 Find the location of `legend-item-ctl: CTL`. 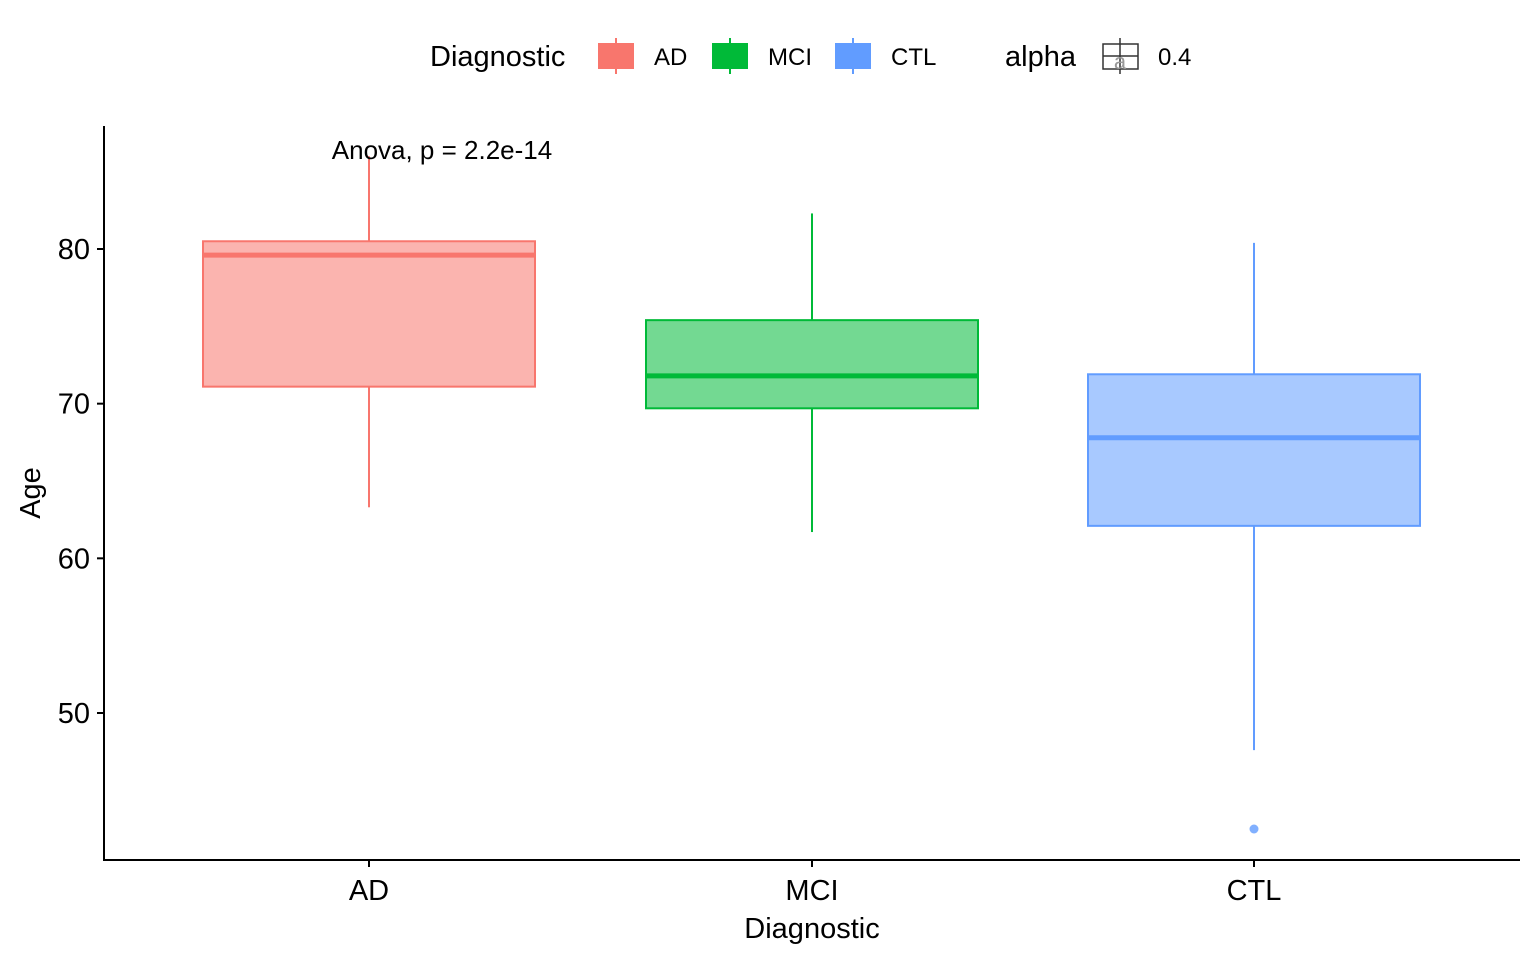

legend-item-ctl: CTL is located at coordinates (885, 56).